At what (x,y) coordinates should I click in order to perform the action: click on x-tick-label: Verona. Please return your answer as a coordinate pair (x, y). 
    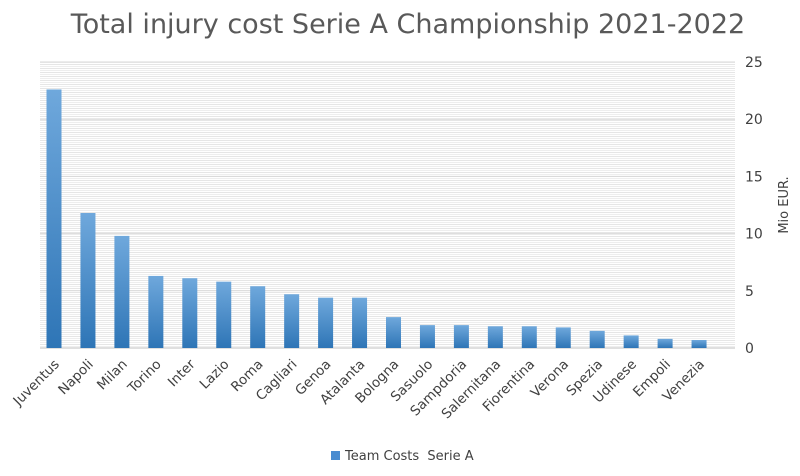
    Looking at the image, I should click on (550, 379).